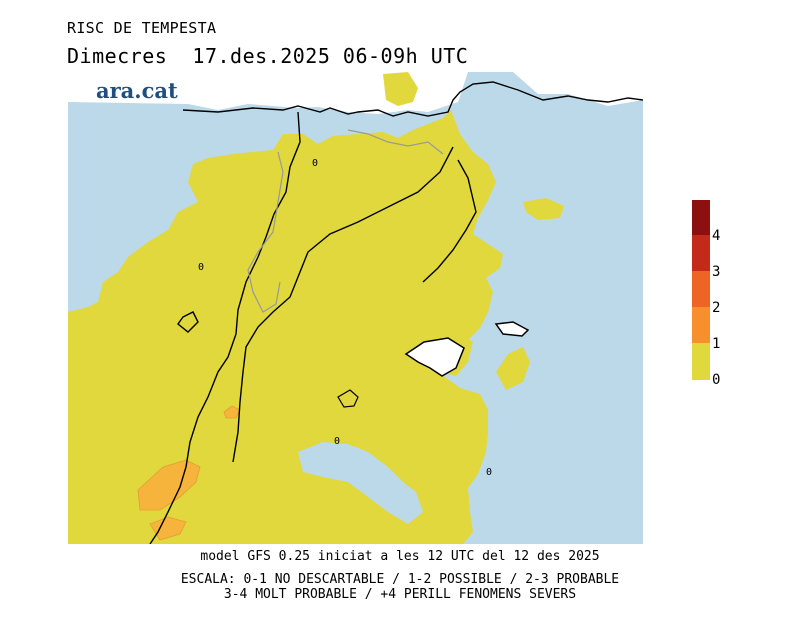  What do you see at coordinates (512, 329) in the screenshot?
I see `menorca-island` at bounding box center [512, 329].